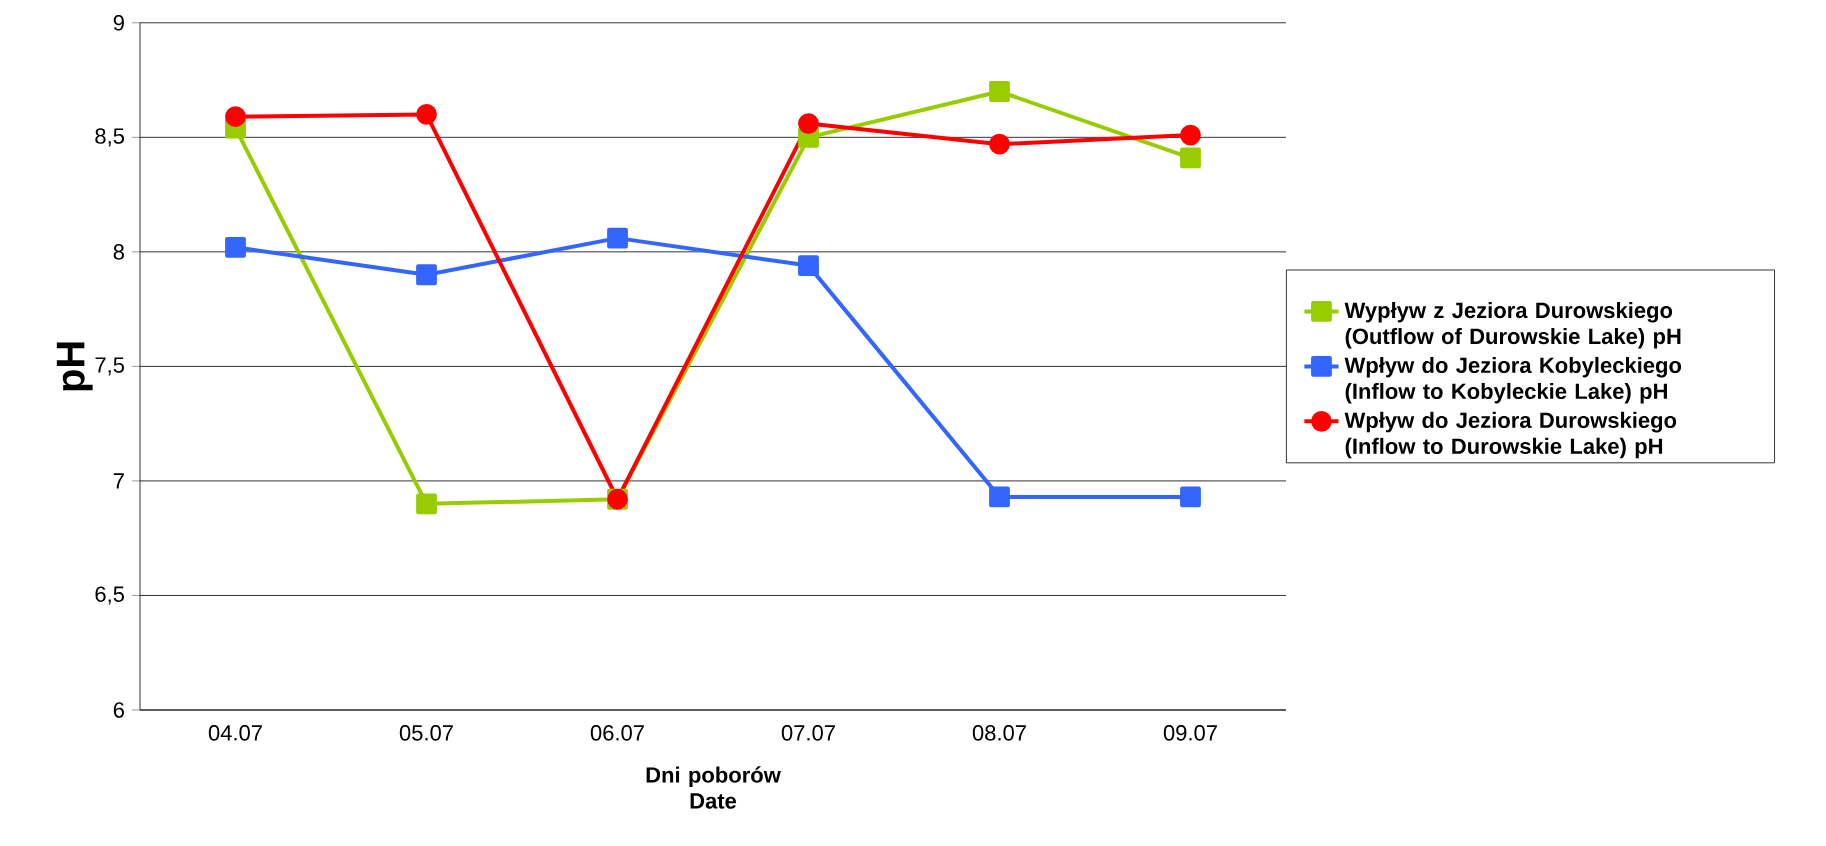  What do you see at coordinates (110, 366) in the screenshot?
I see `y-tick-label: 7,5` at bounding box center [110, 366].